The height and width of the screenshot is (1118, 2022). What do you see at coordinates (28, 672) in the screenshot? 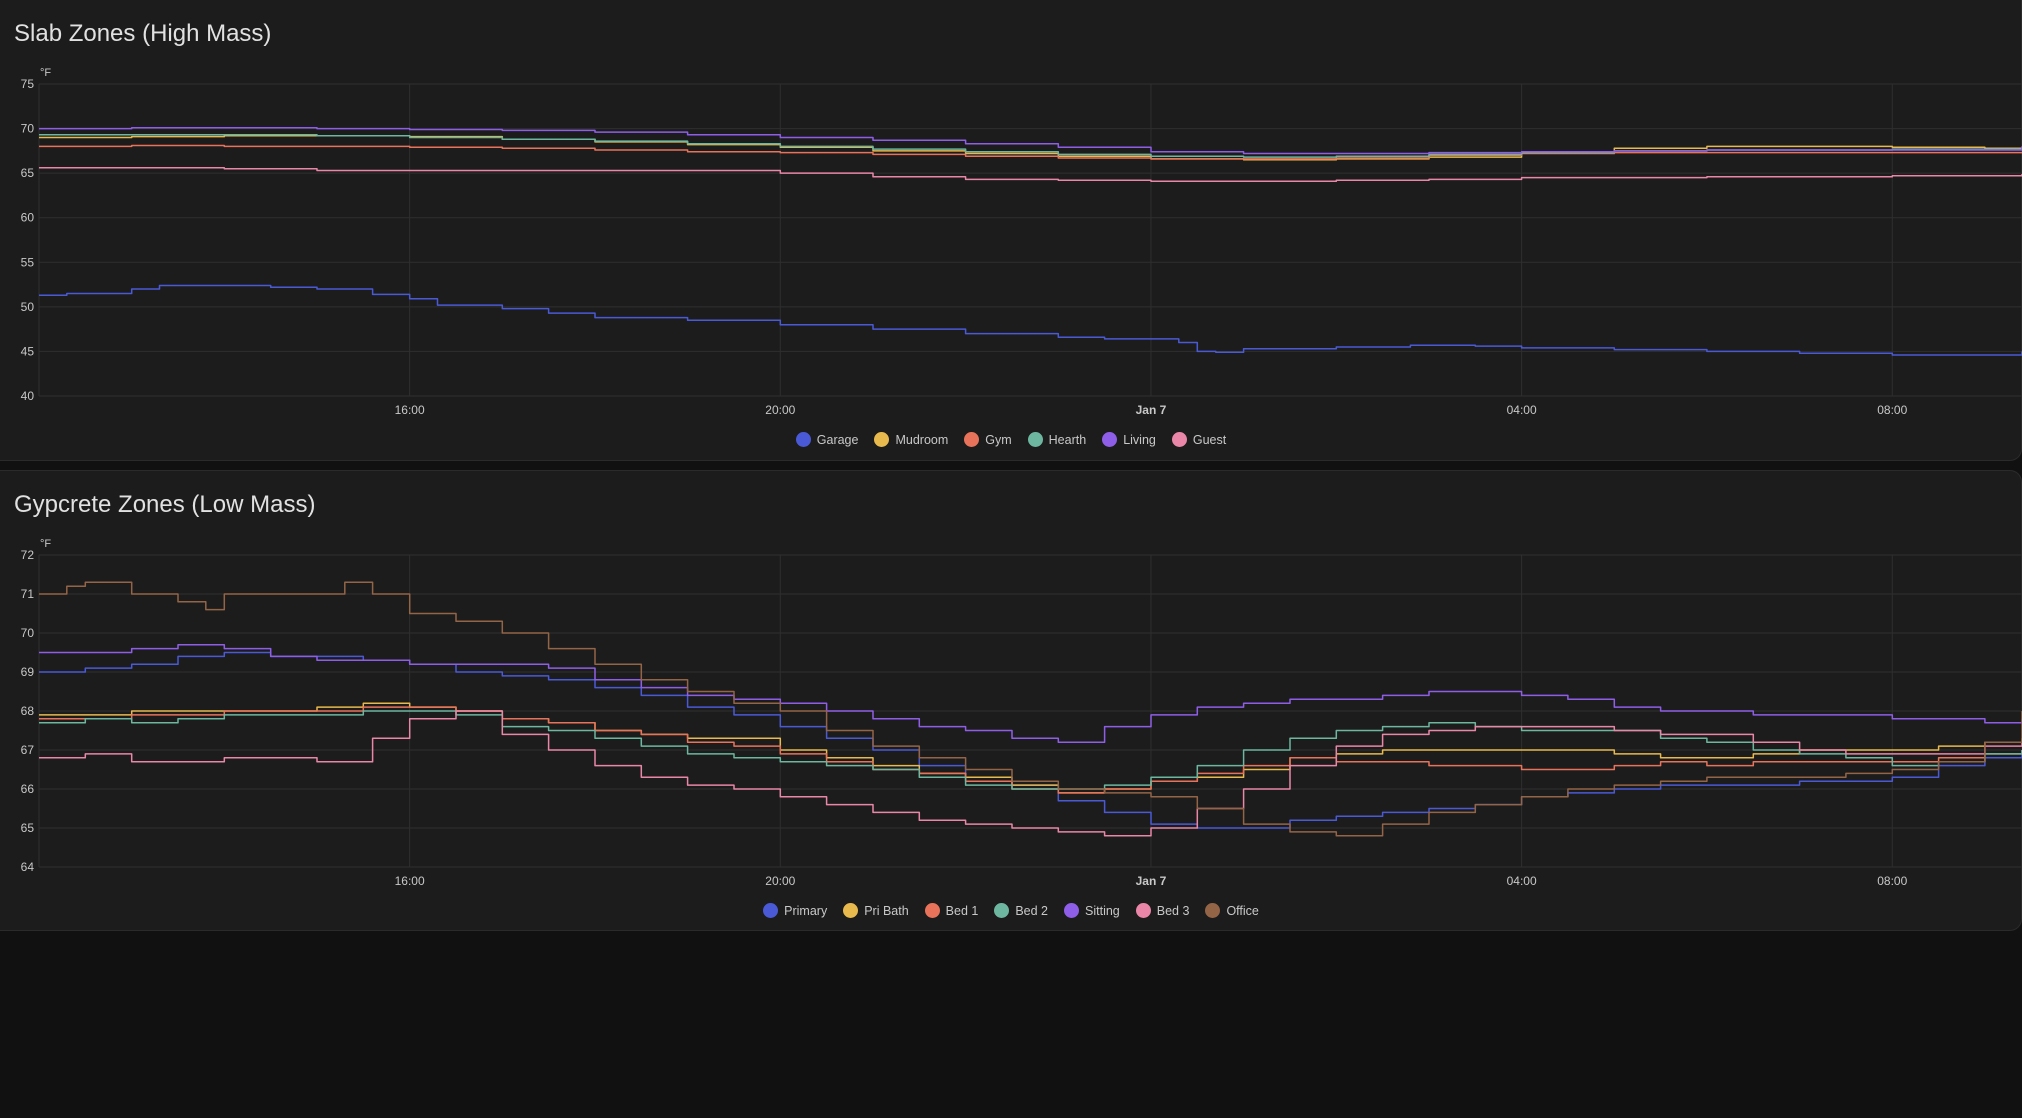
I see `y-tick-label: 69` at bounding box center [28, 672].